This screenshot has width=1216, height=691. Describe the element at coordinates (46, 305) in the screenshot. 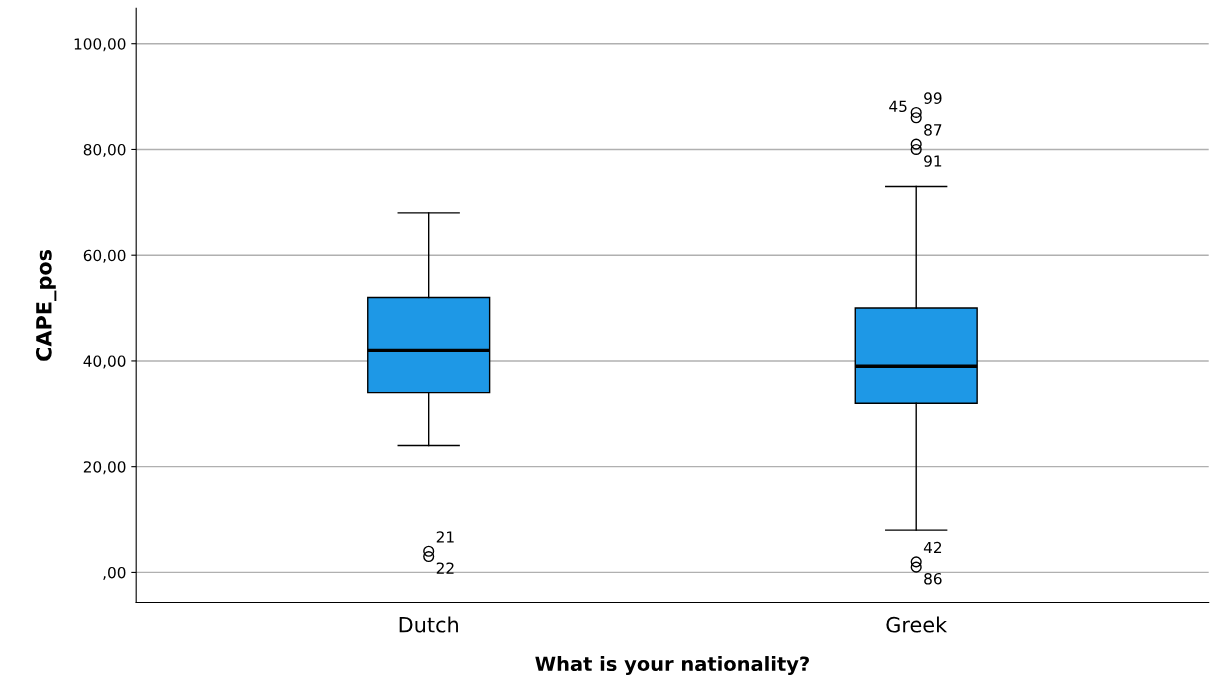

I see `y-axis-title: CAPE_pos` at that location.